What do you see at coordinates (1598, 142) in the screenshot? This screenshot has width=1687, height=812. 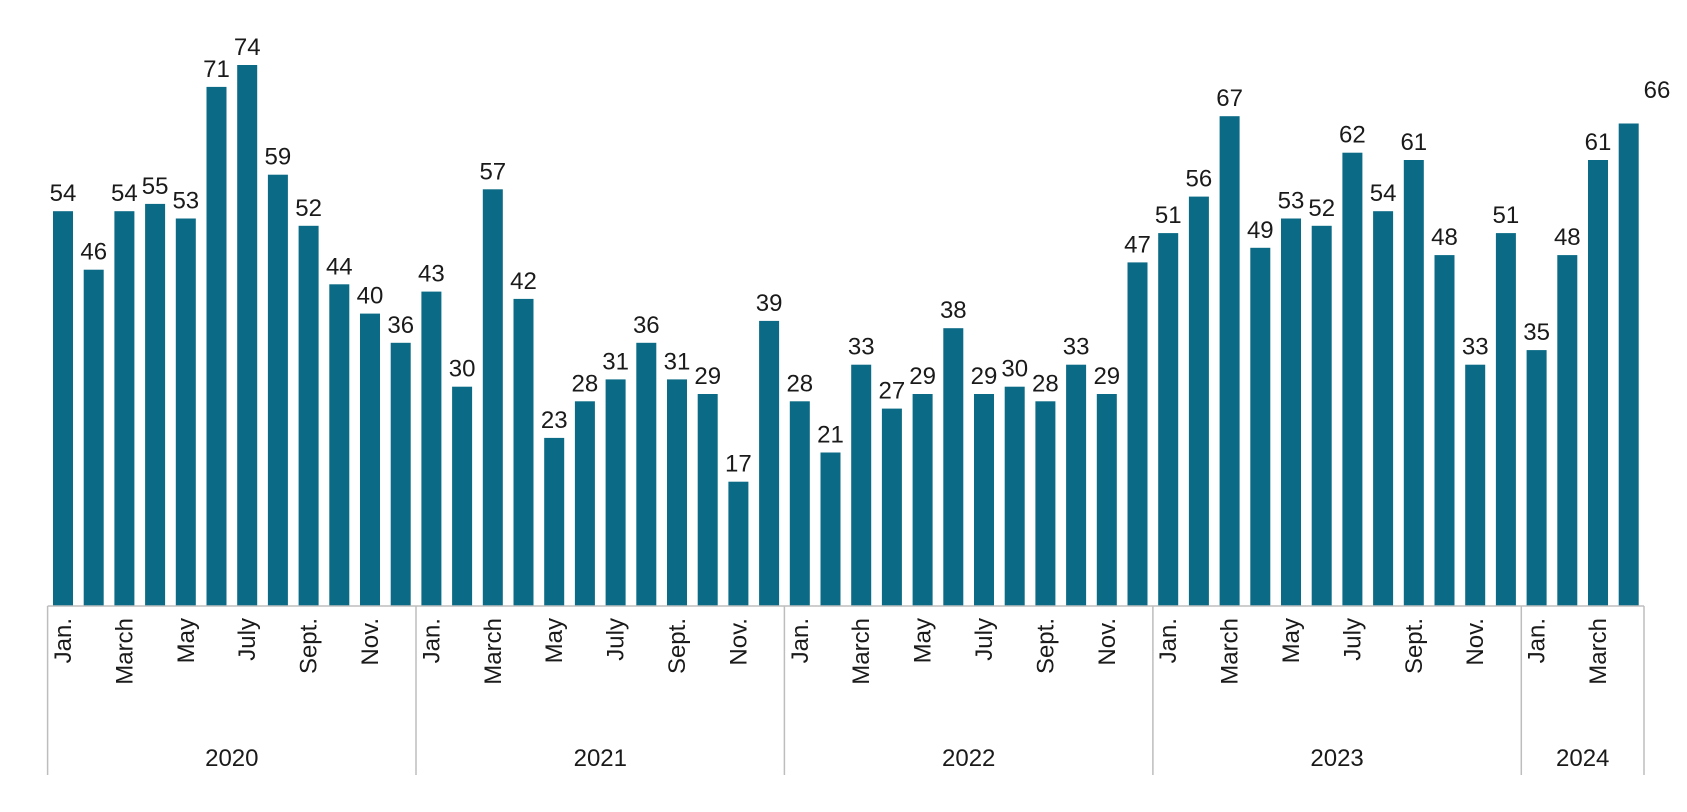 I see `value-label: 61` at bounding box center [1598, 142].